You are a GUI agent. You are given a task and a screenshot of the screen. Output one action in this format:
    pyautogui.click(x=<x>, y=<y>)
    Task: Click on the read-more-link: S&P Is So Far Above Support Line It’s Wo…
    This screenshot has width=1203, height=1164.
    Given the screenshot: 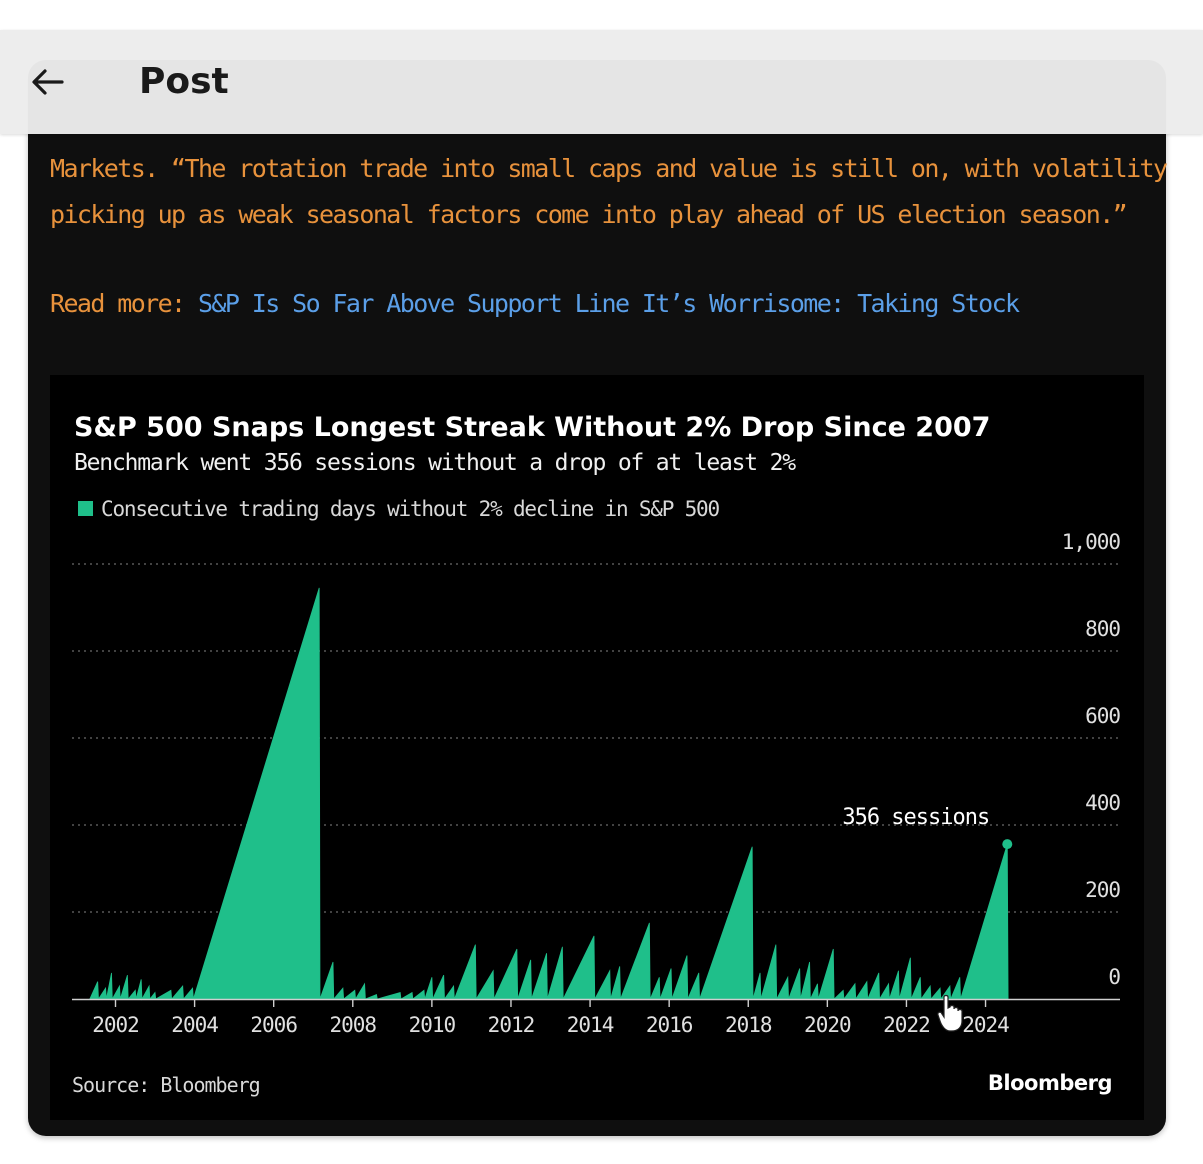 What is the action you would take?
    pyautogui.click(x=608, y=303)
    